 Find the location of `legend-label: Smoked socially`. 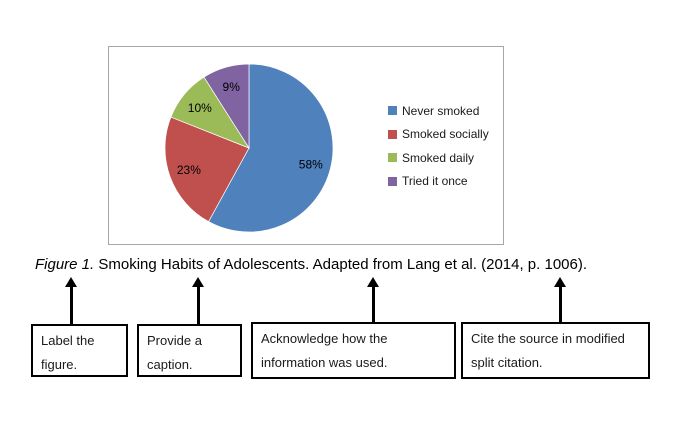

legend-label: Smoked socially is located at coordinates (445, 134).